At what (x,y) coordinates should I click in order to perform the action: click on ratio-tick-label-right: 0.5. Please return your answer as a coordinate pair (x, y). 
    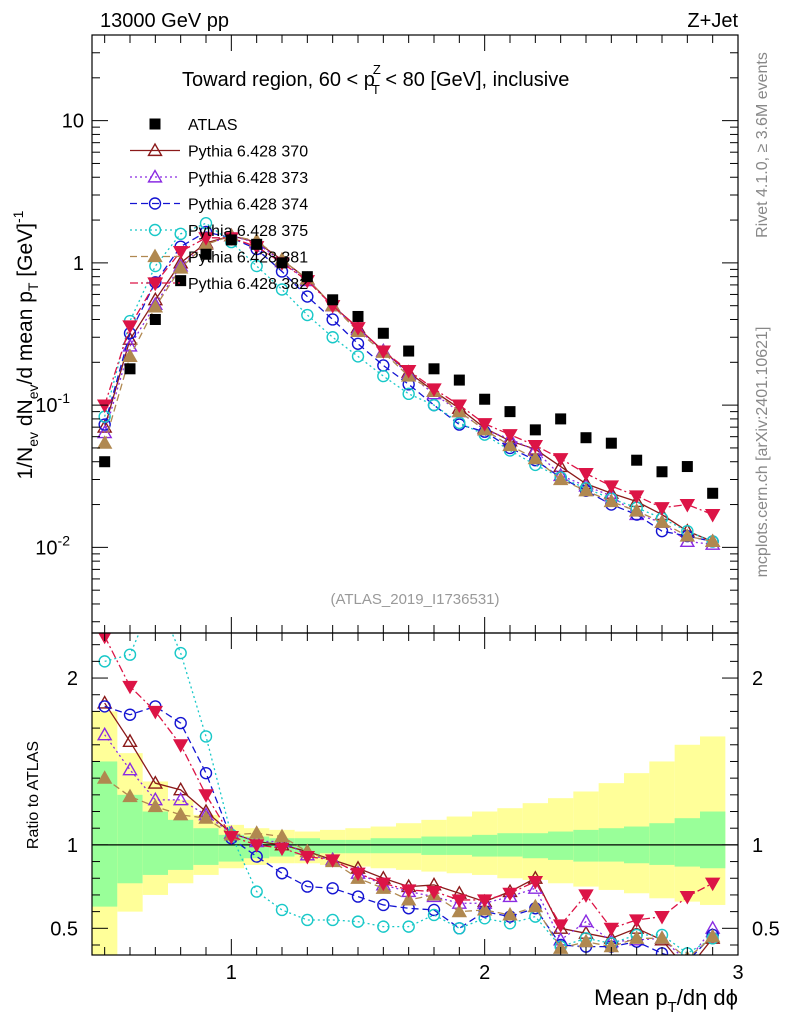
    Looking at the image, I should click on (766, 929).